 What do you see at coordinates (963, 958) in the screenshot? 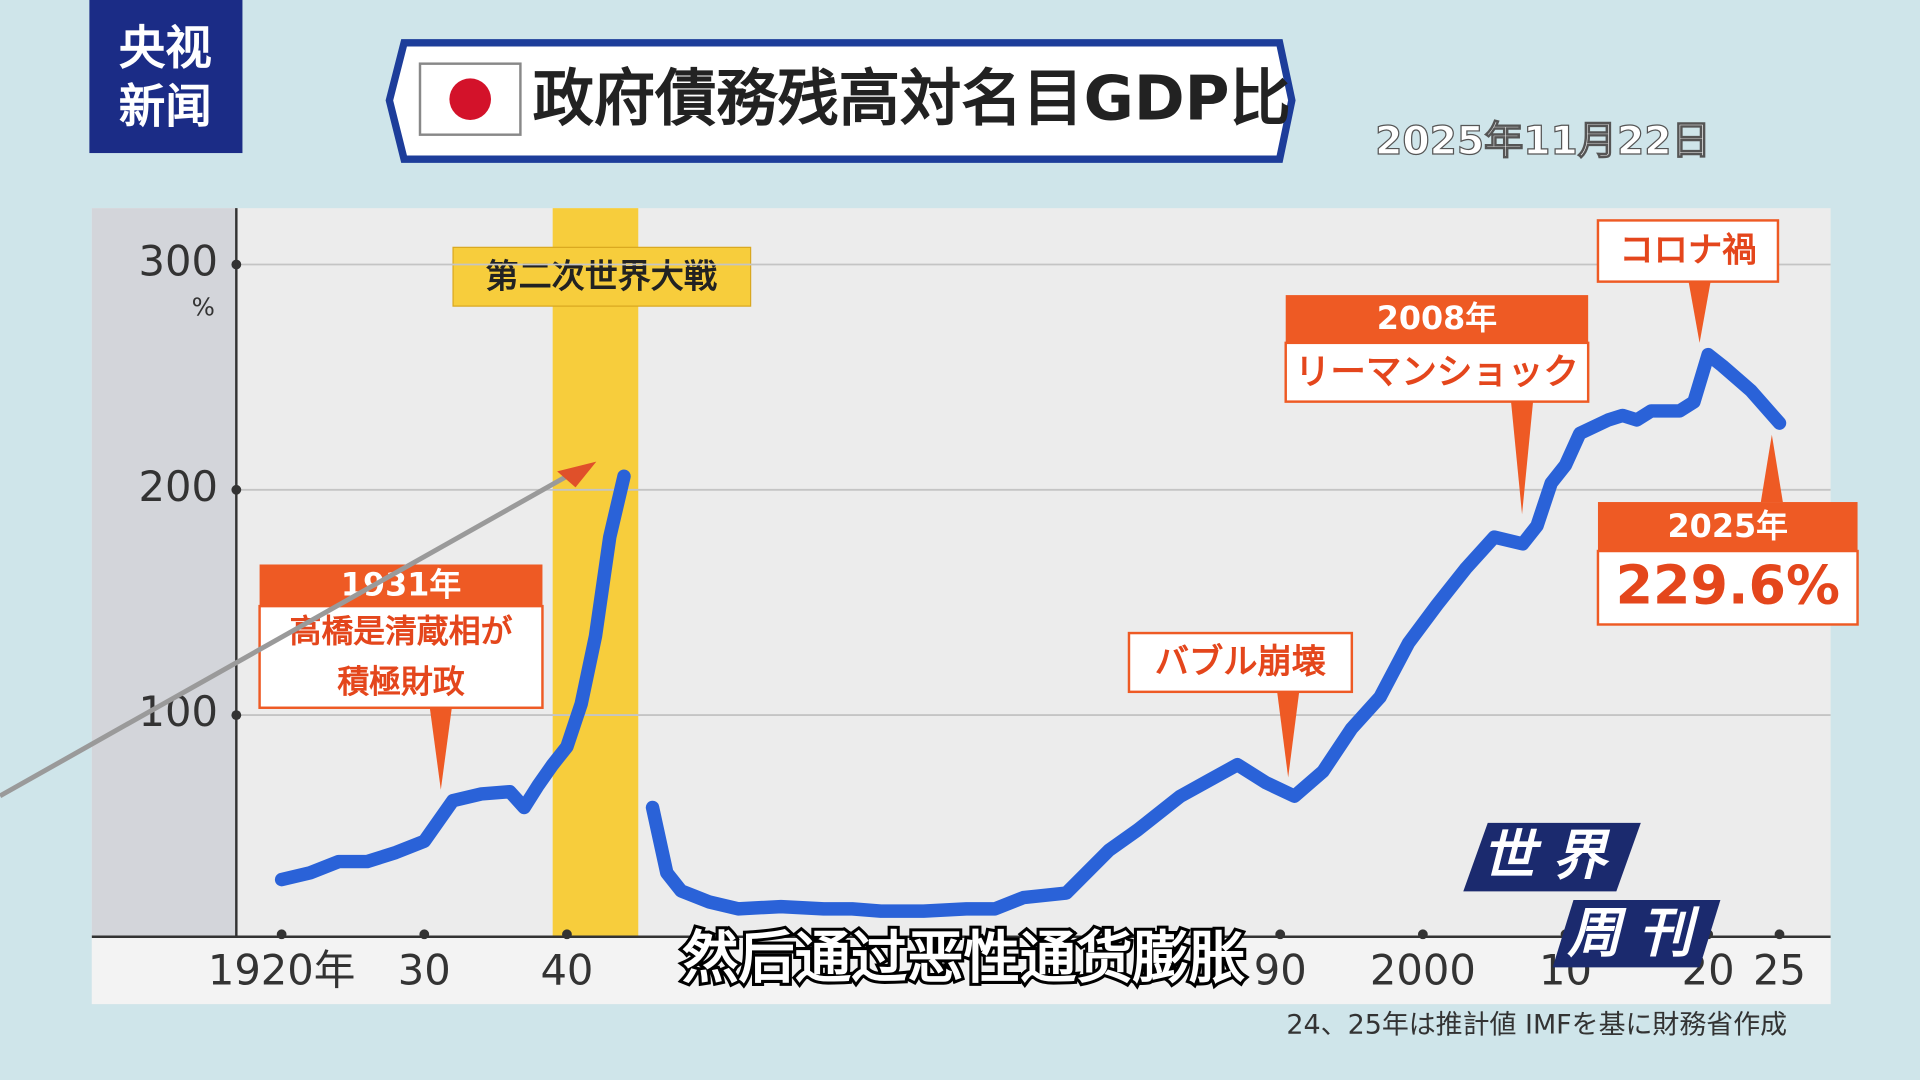
I see `subtitle: 然后通过恶性通货膨胀` at bounding box center [963, 958].